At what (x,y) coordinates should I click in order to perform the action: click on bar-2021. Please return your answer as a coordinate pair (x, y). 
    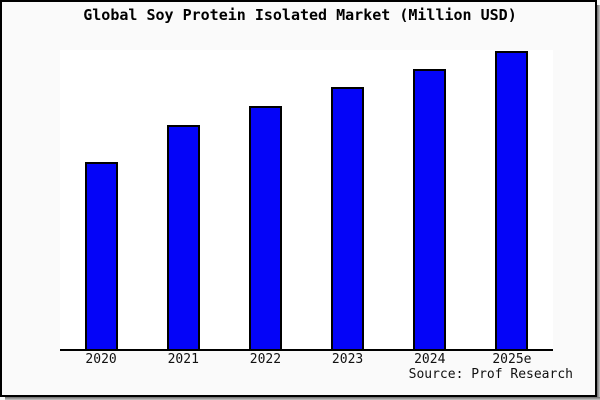
    Looking at the image, I should click on (183, 238).